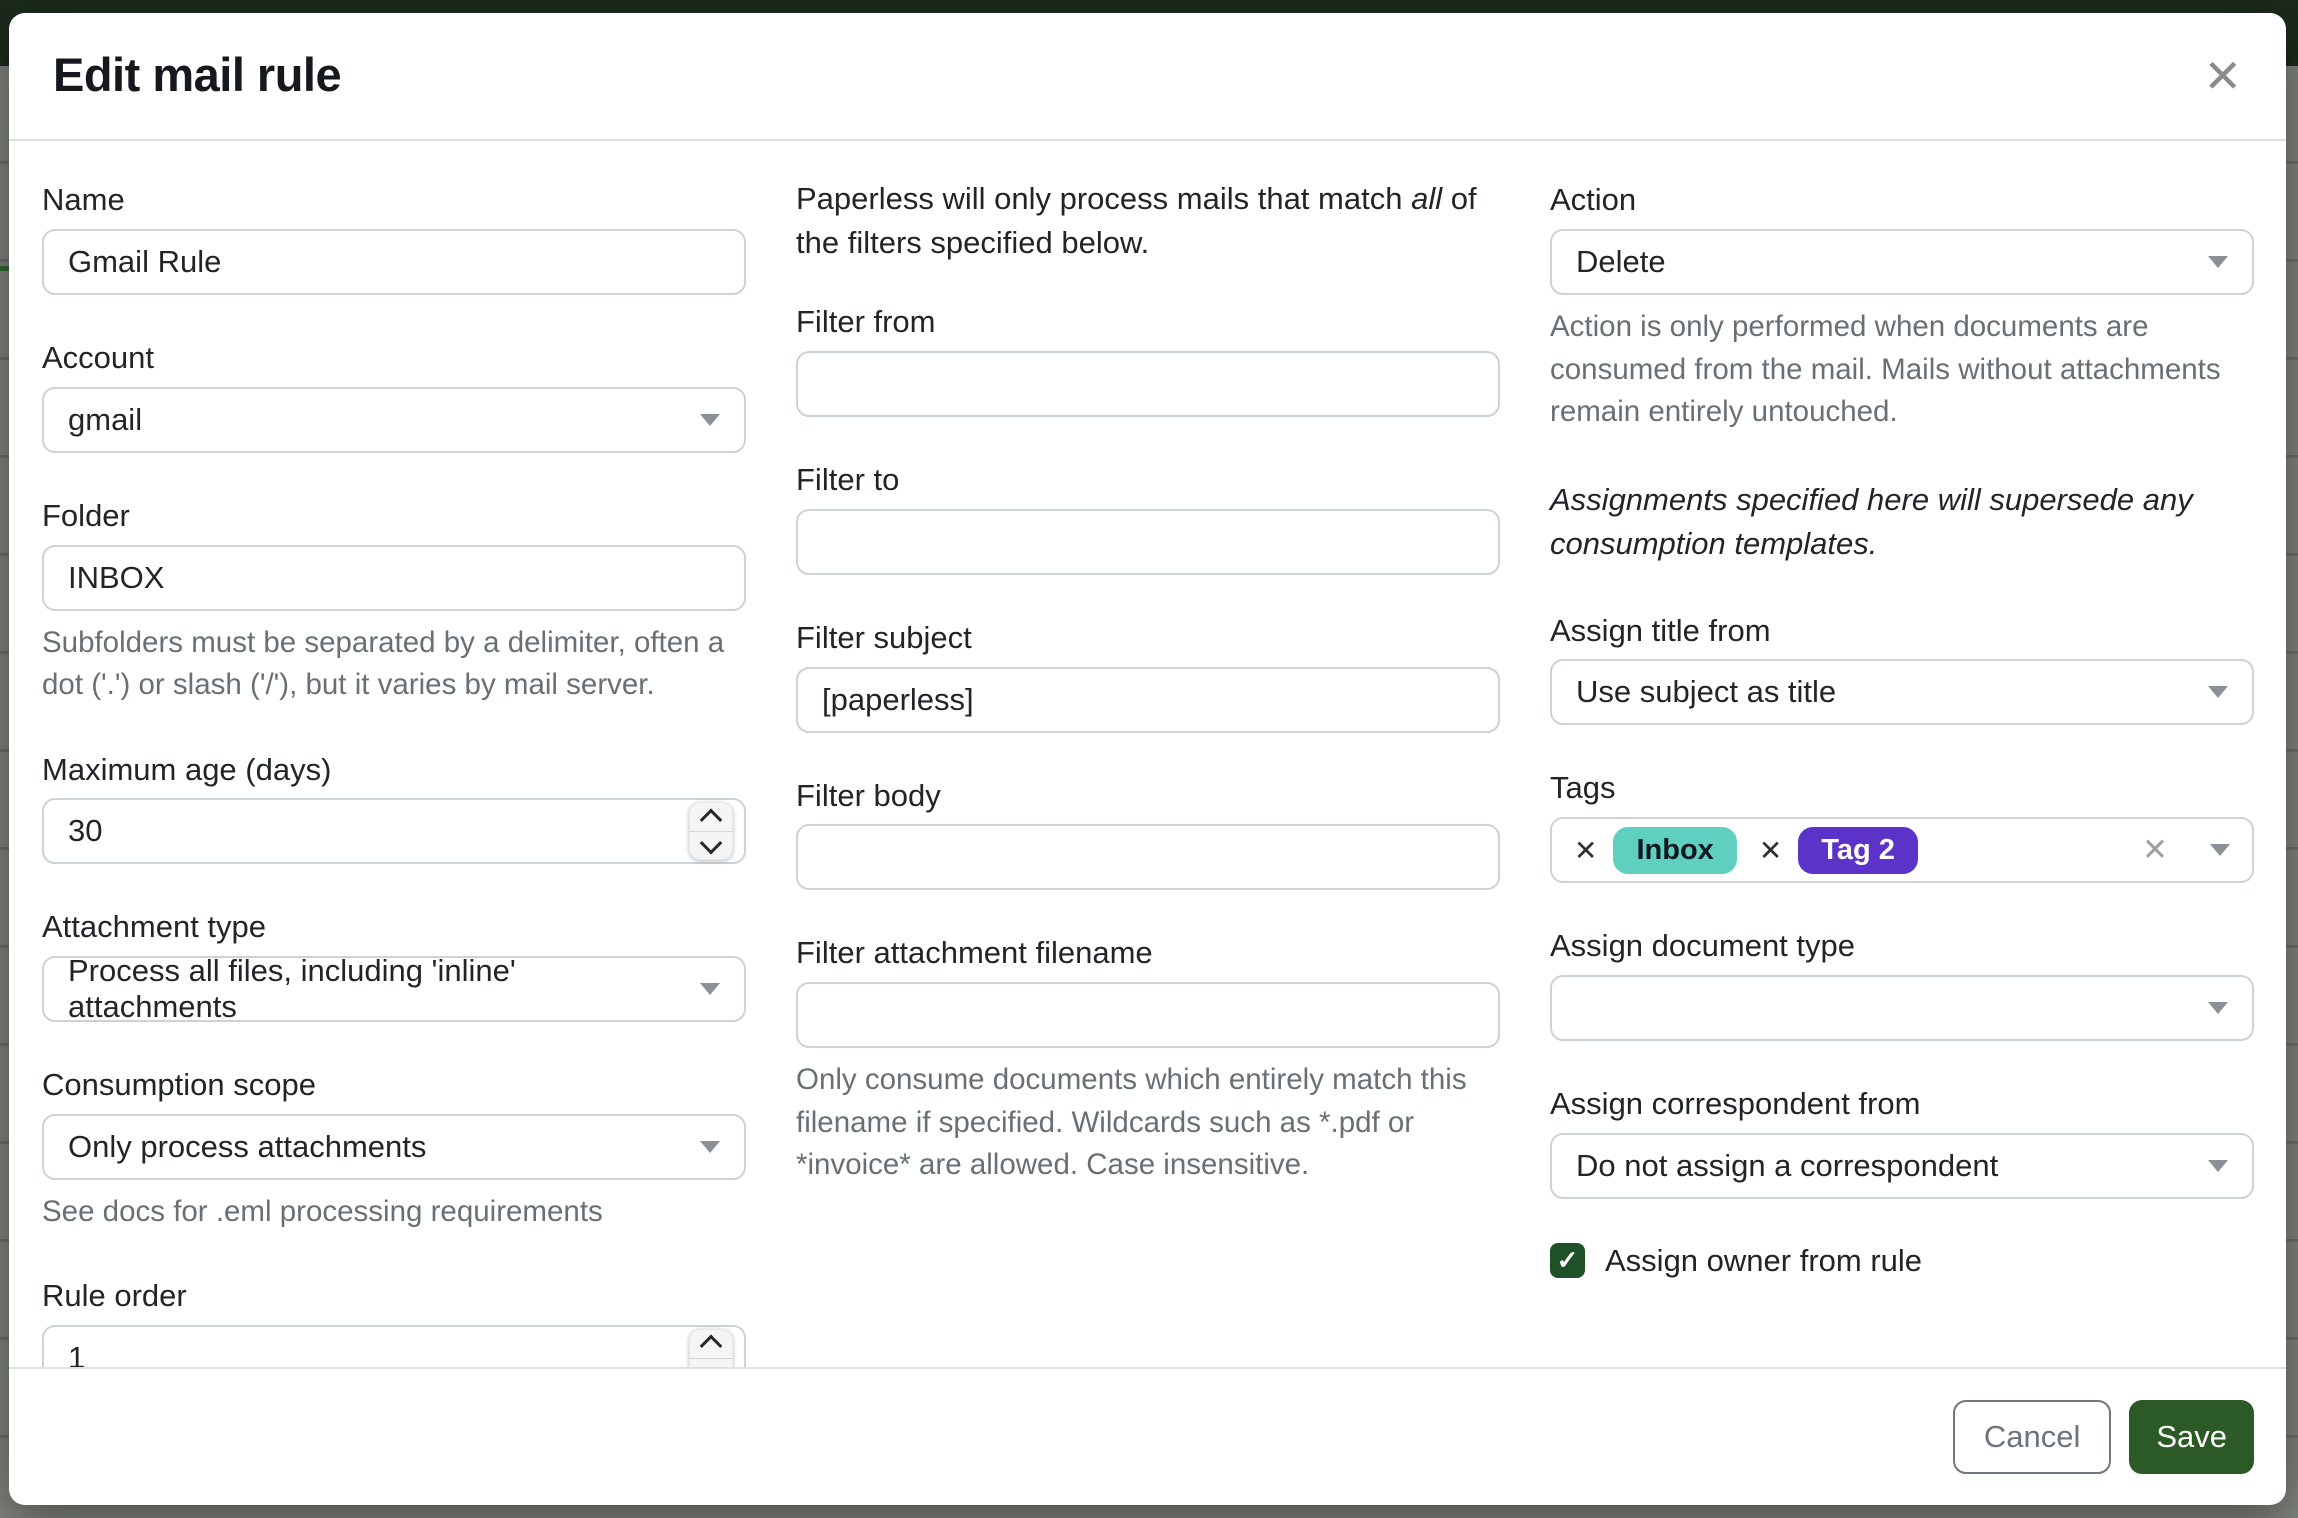 This screenshot has width=2298, height=1518. What do you see at coordinates (86, 515) in the screenshot?
I see `folder-label: Folder` at bounding box center [86, 515].